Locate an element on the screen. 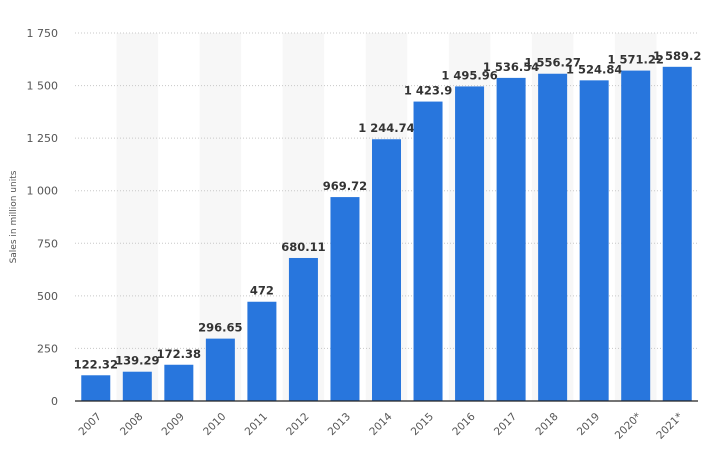 The height and width of the screenshot is (454, 706). y-axis-title: Sales in million units is located at coordinates (14, 216).